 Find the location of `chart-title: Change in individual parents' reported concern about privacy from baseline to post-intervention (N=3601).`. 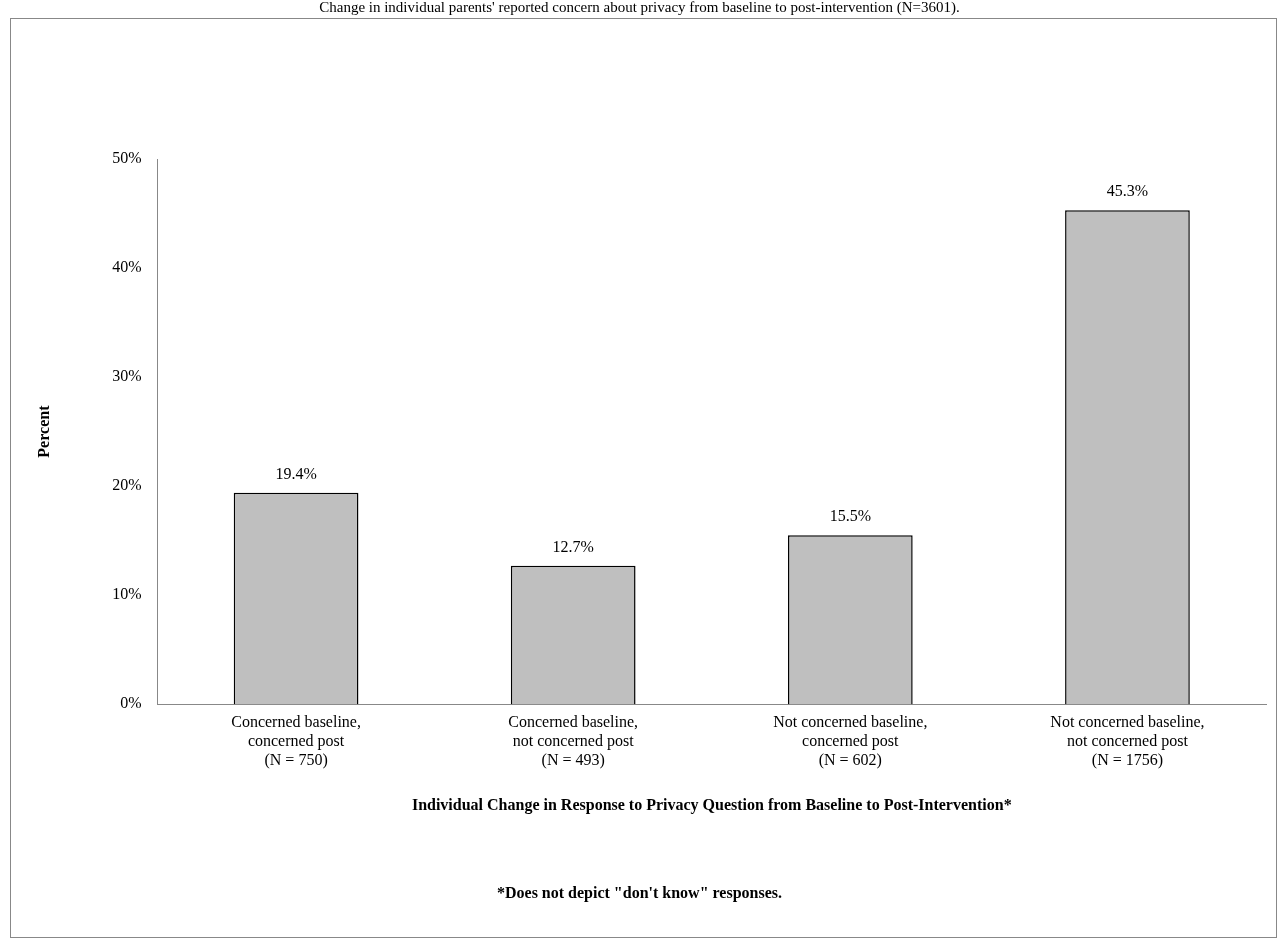

chart-title: Change in individual parents' reported concern about privacy from baseline to post-intervention (N=3601). is located at coordinates (639, 8).